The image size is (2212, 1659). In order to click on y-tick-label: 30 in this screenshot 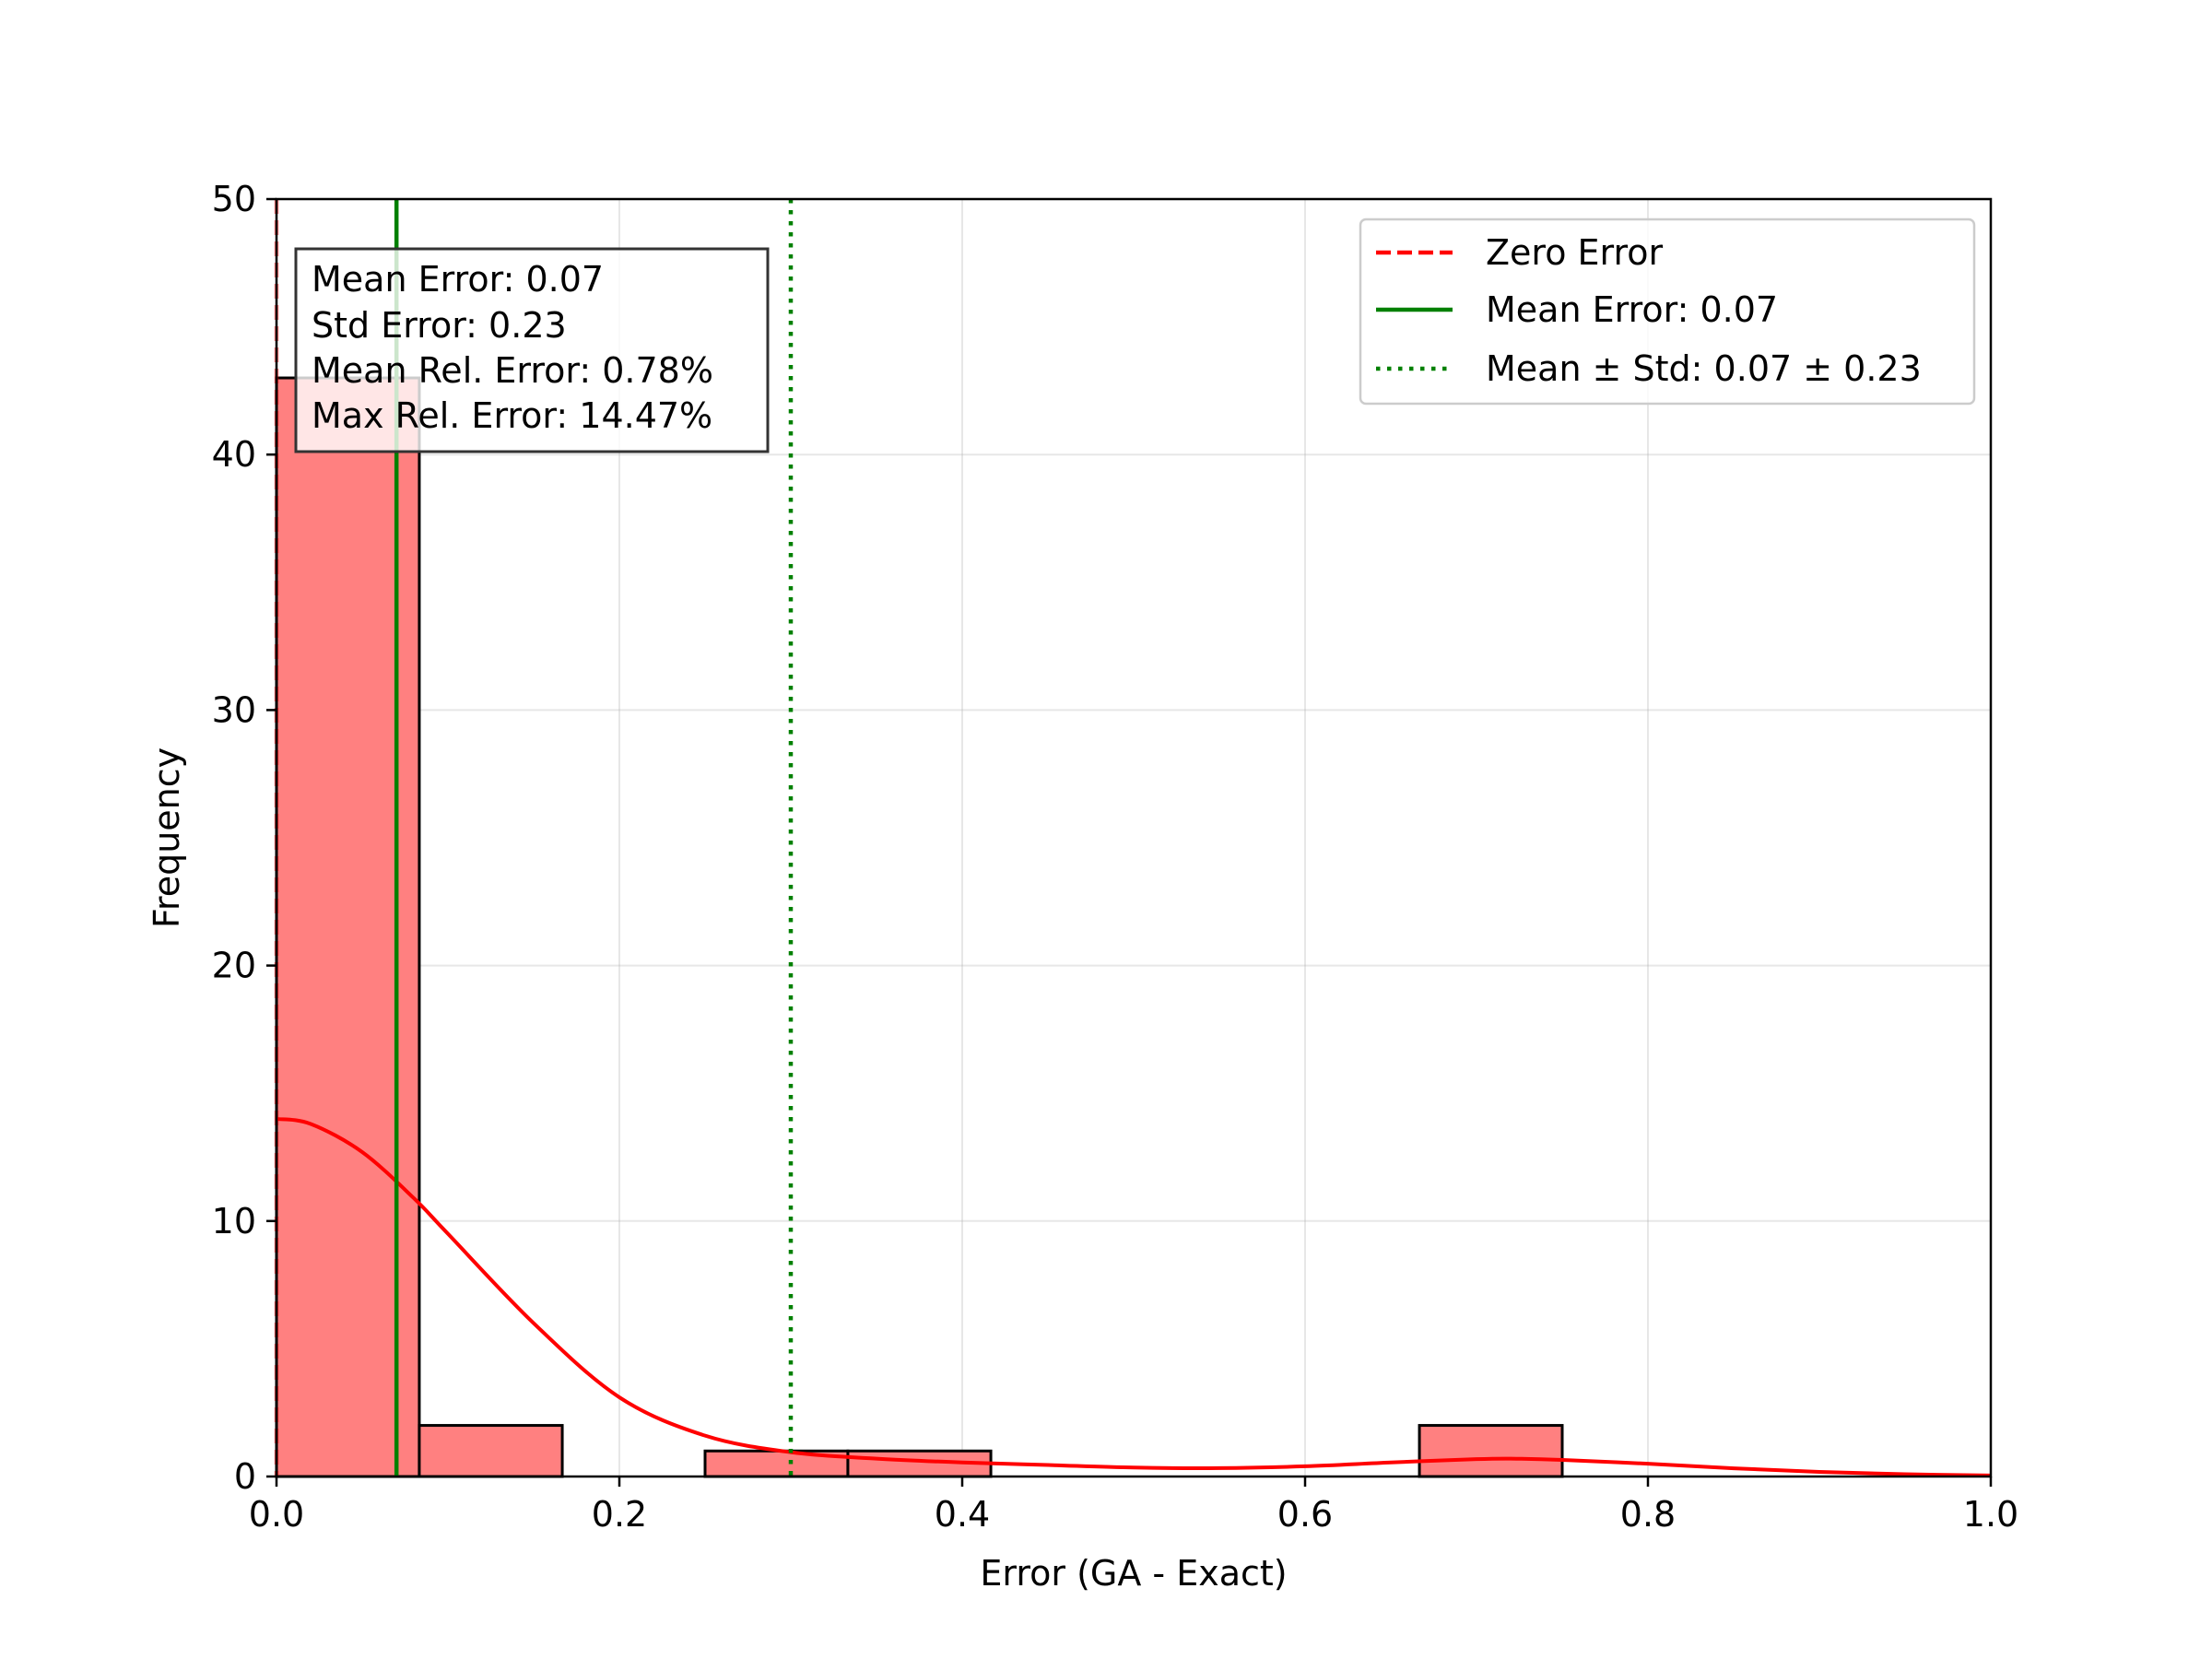, I will do `click(234, 709)`.